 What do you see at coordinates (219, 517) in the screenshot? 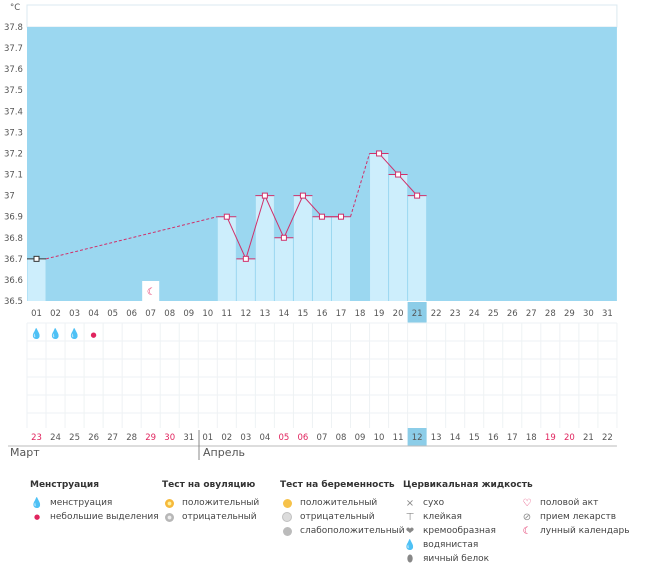
I see `legend-item: отрицательный` at bounding box center [219, 517].